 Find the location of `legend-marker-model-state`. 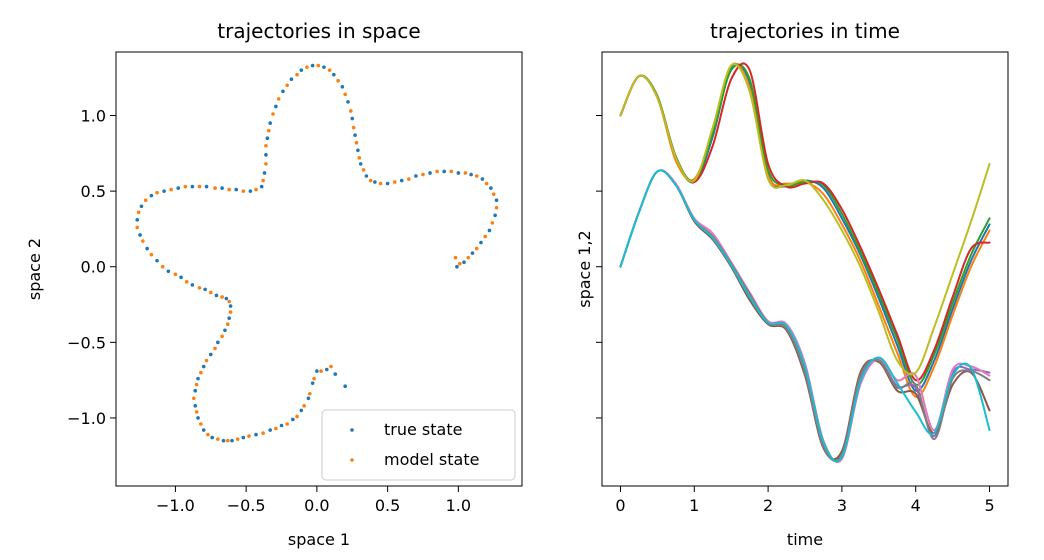

legend-marker-model-state is located at coordinates (352, 460).